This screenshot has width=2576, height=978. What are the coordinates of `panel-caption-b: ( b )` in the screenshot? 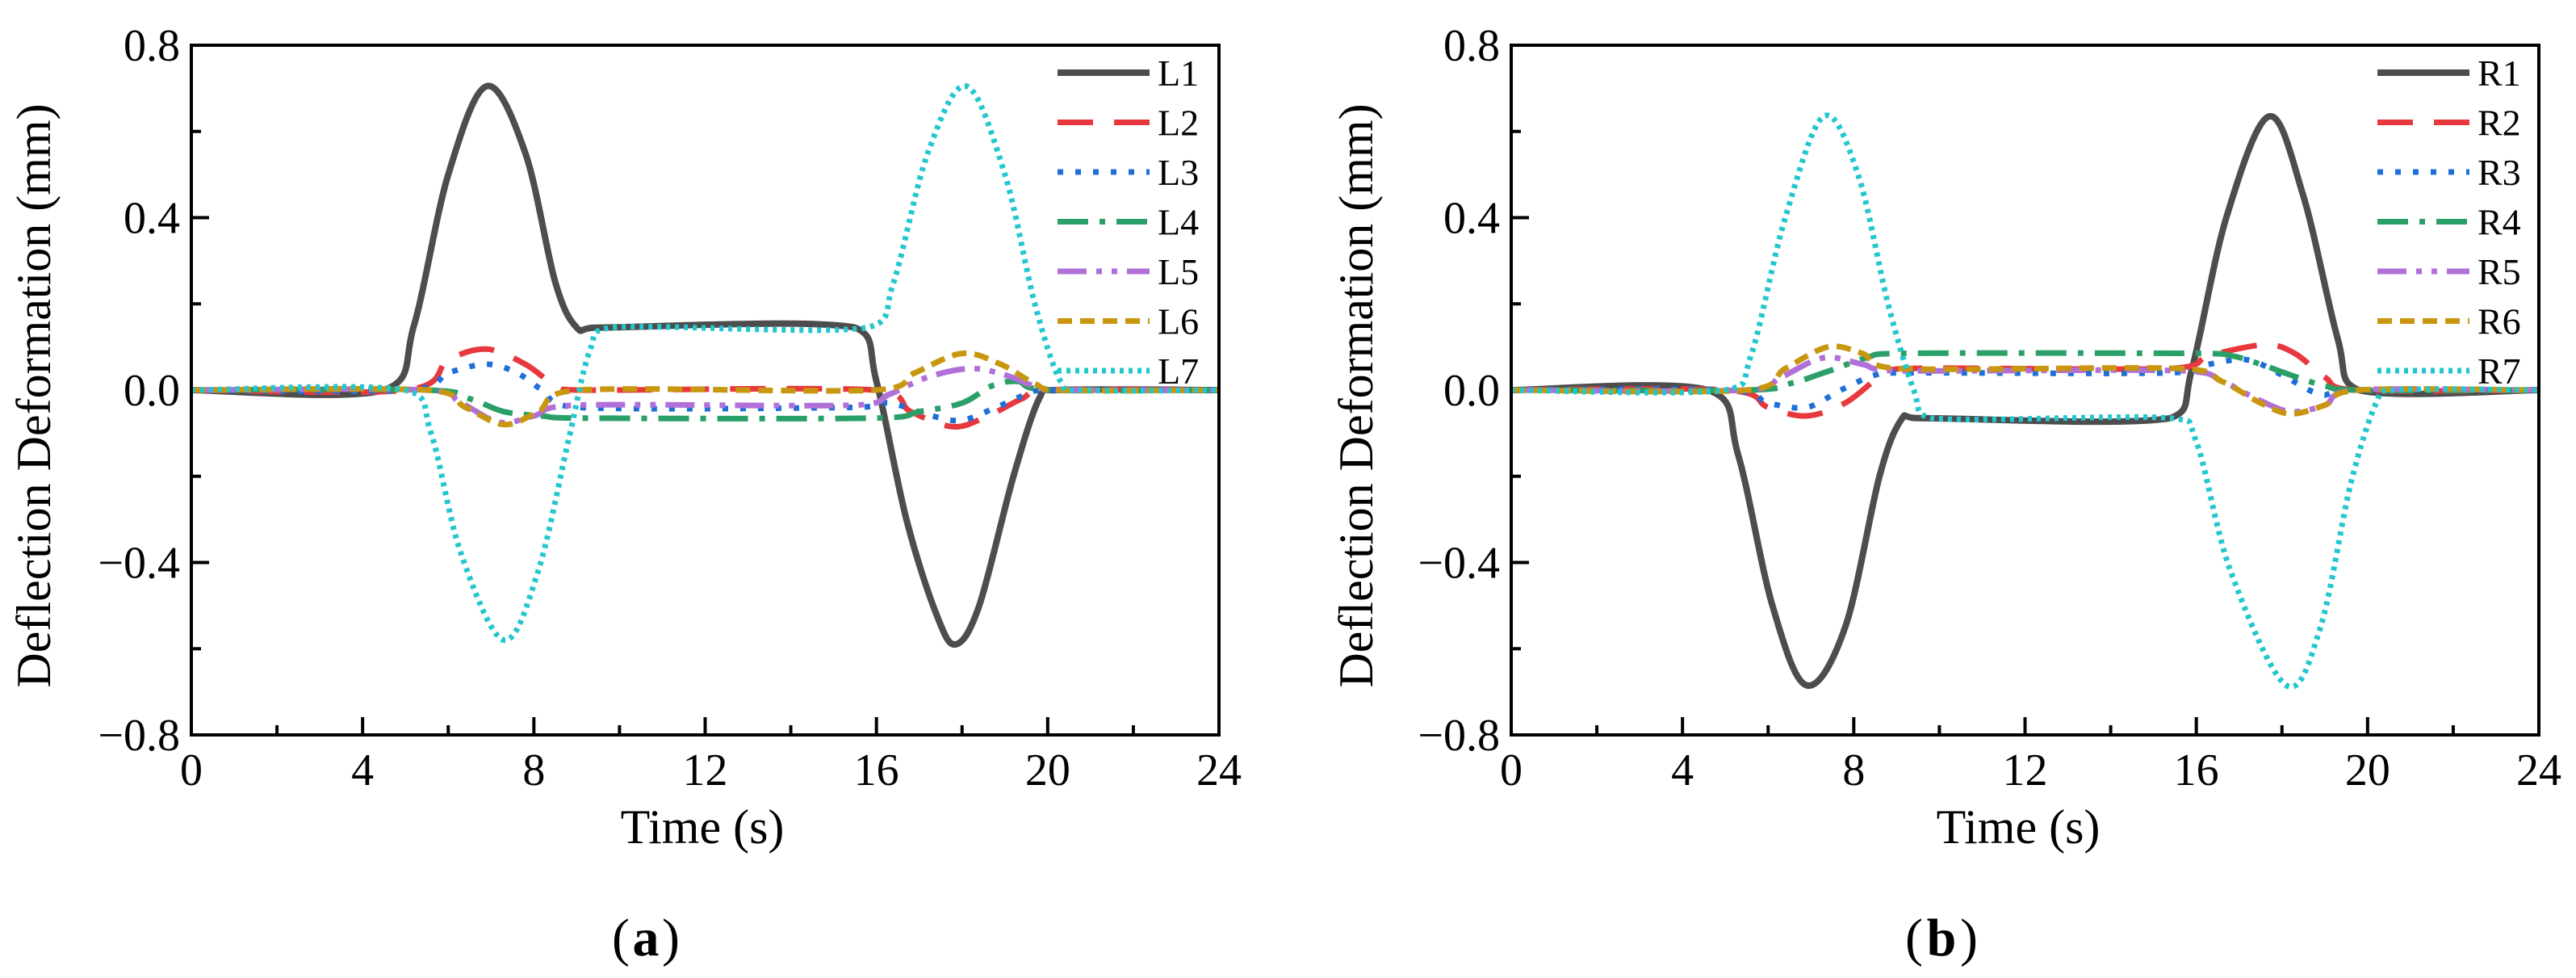 It's located at (1941, 939).